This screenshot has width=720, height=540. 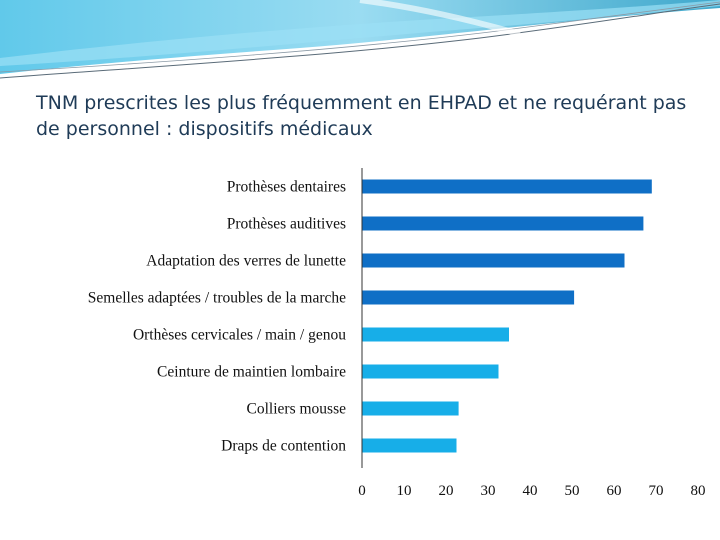 What do you see at coordinates (251, 372) in the screenshot?
I see `category-label: Ceinture de maintien lombaire` at bounding box center [251, 372].